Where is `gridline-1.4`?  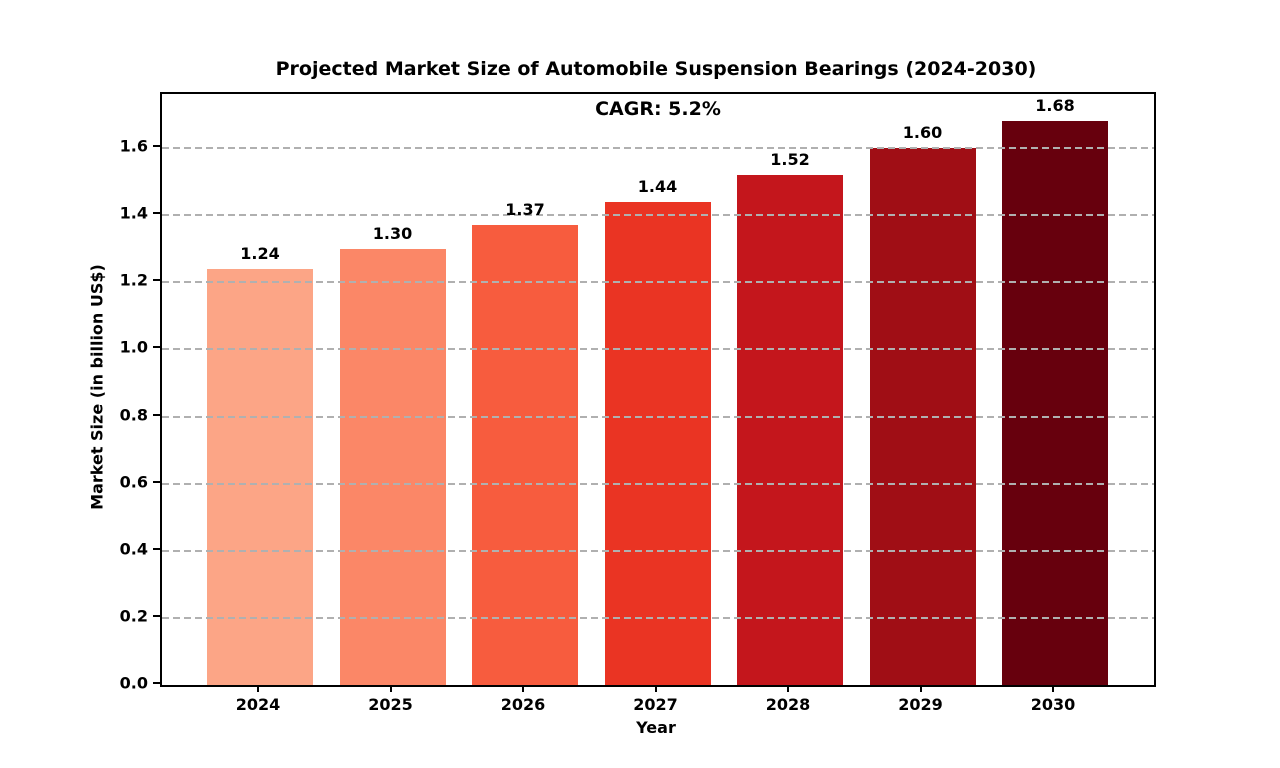 gridline-1.4 is located at coordinates (658, 215).